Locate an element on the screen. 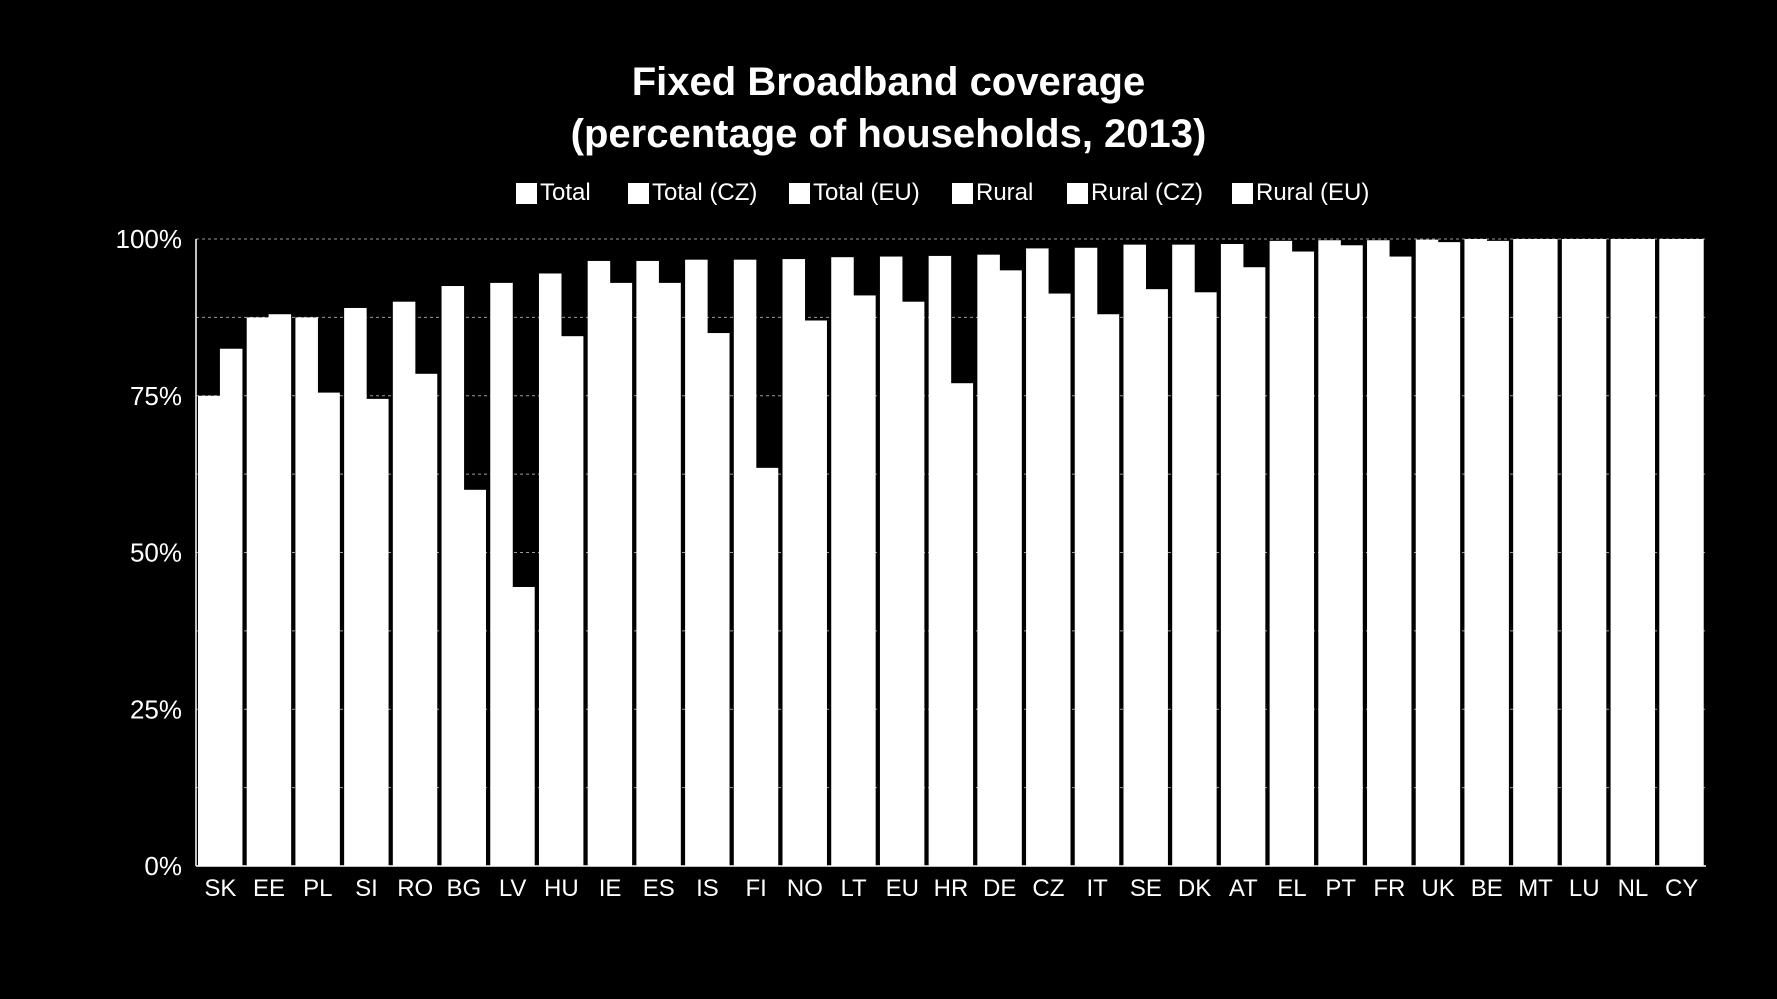  legend-label: Total (CZ) is located at coordinates (705, 192).